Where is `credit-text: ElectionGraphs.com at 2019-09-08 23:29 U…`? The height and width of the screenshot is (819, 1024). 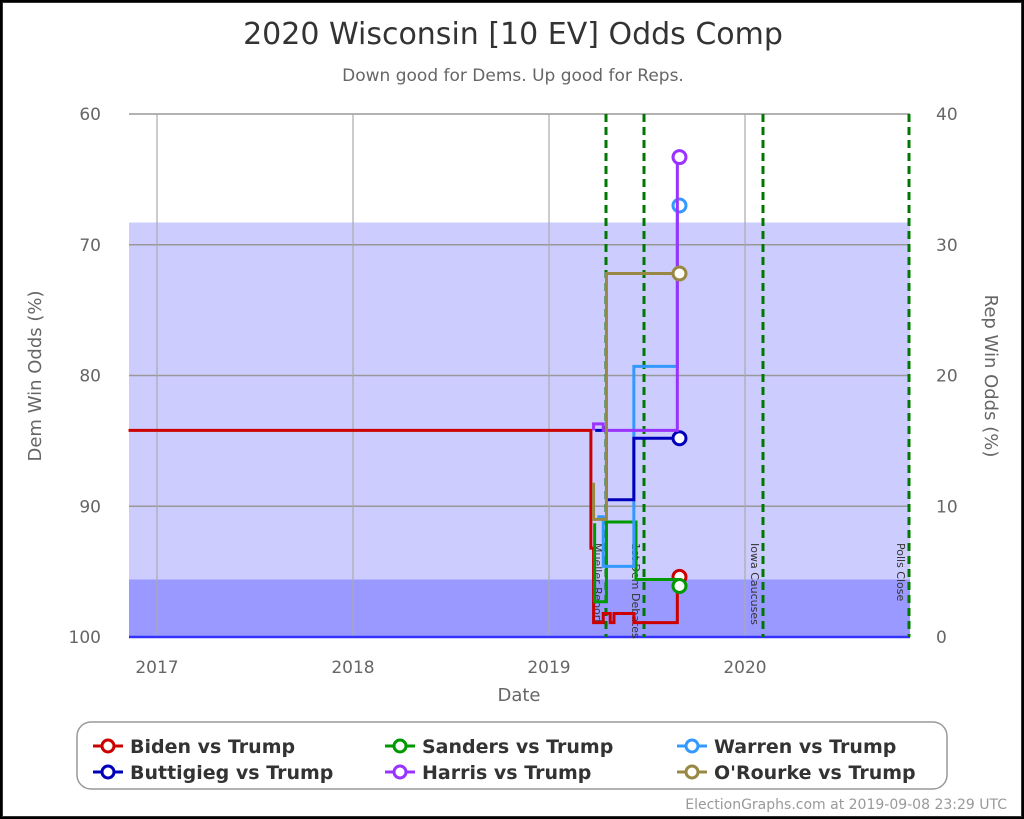
credit-text: ElectionGraphs.com at 2019-09-08 23:29 U… is located at coordinates (846, 805).